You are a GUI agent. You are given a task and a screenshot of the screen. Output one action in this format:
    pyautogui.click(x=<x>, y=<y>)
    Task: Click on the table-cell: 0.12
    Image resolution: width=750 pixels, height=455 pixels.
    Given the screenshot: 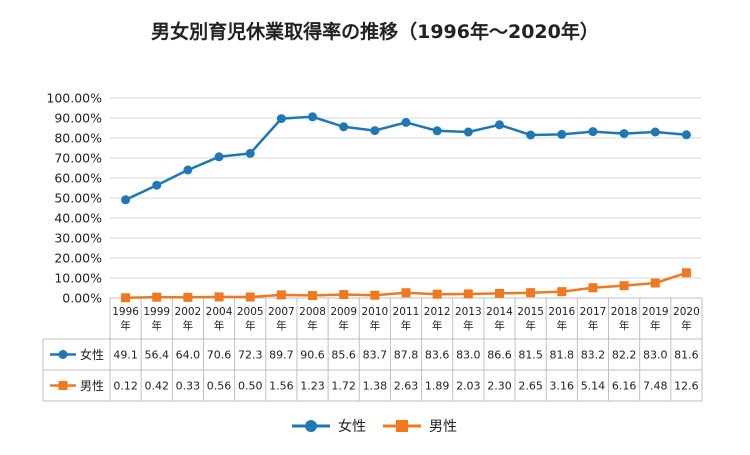 What is the action you would take?
    pyautogui.click(x=125, y=386)
    